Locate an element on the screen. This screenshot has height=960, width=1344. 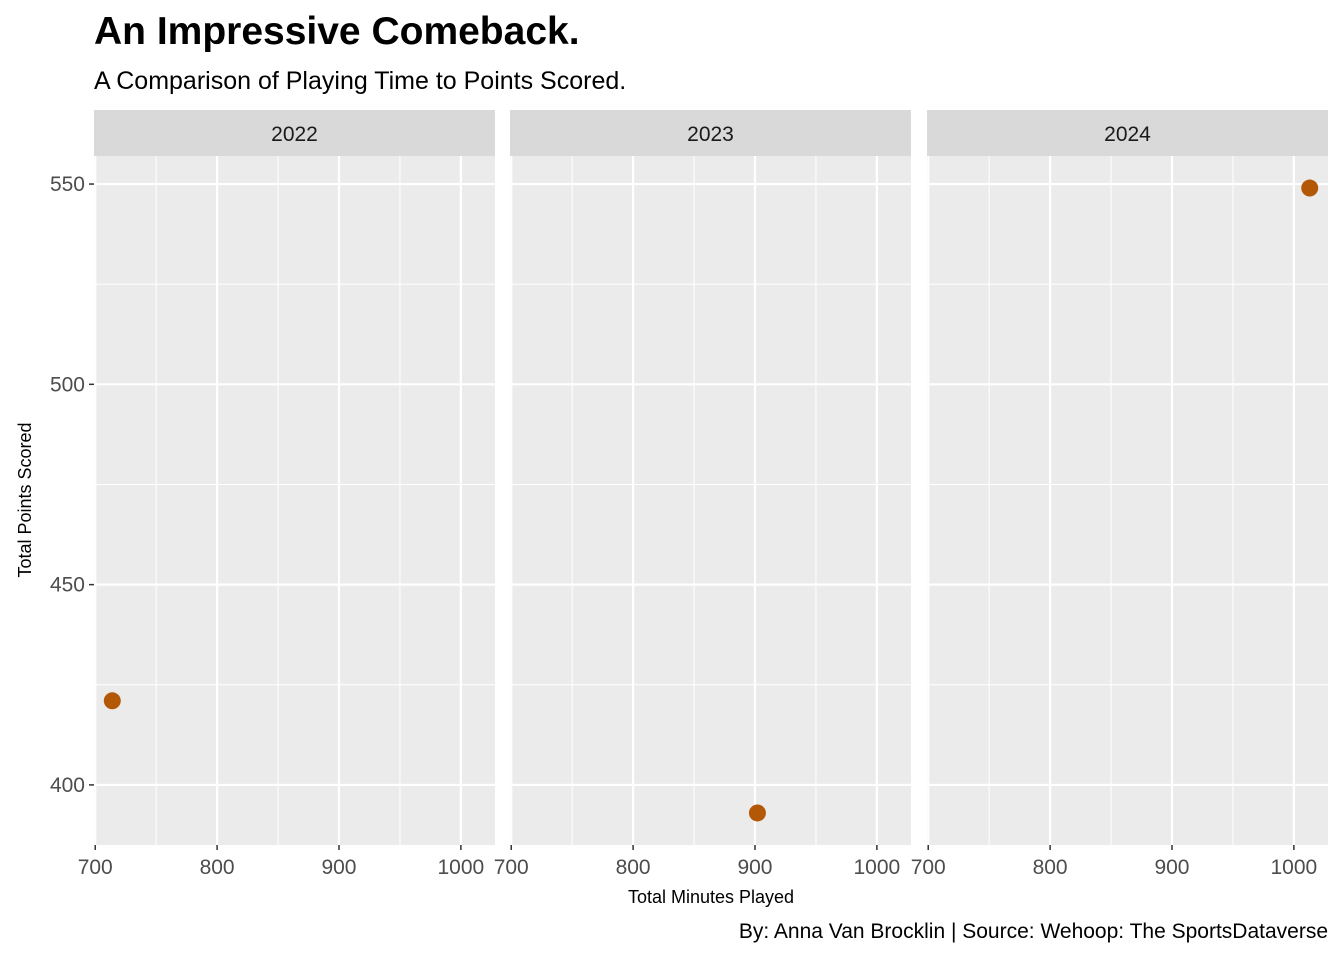
facet-strip-label: 2023 is located at coordinates (710, 134).